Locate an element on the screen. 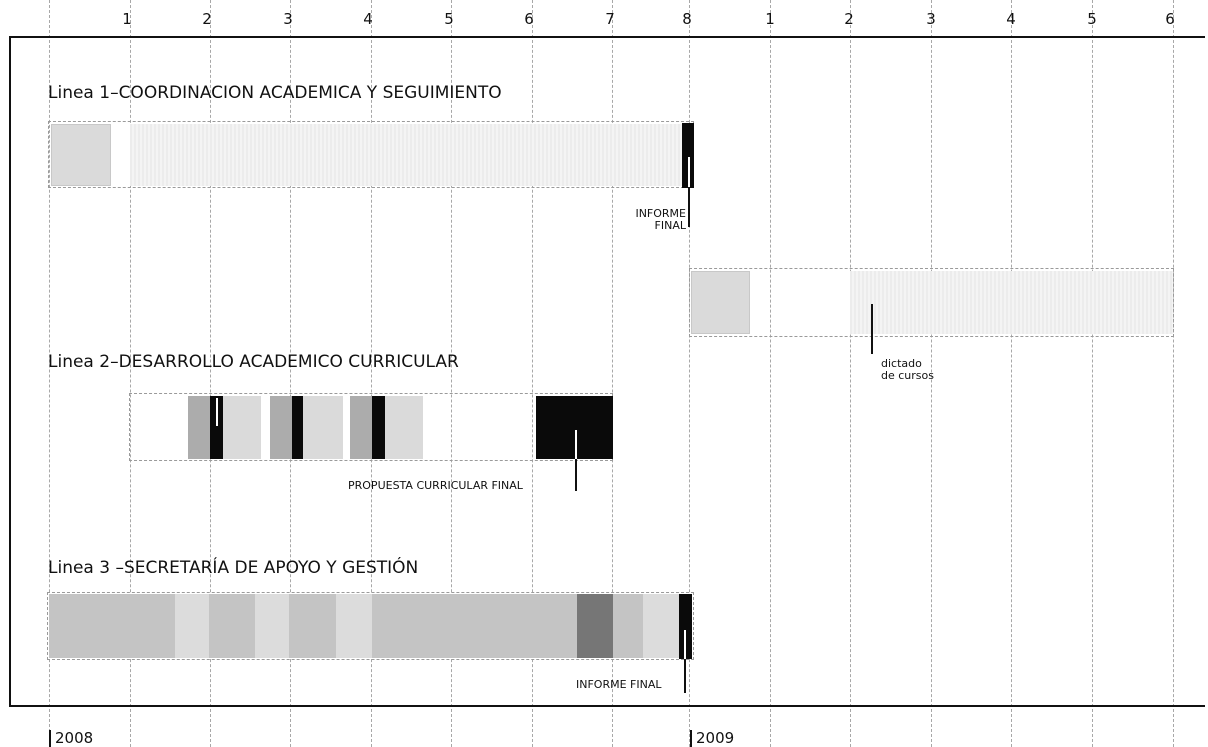 This screenshot has height=747, width=1208. informe-final-label-1: INFORME FINAL is located at coordinates (646, 220).